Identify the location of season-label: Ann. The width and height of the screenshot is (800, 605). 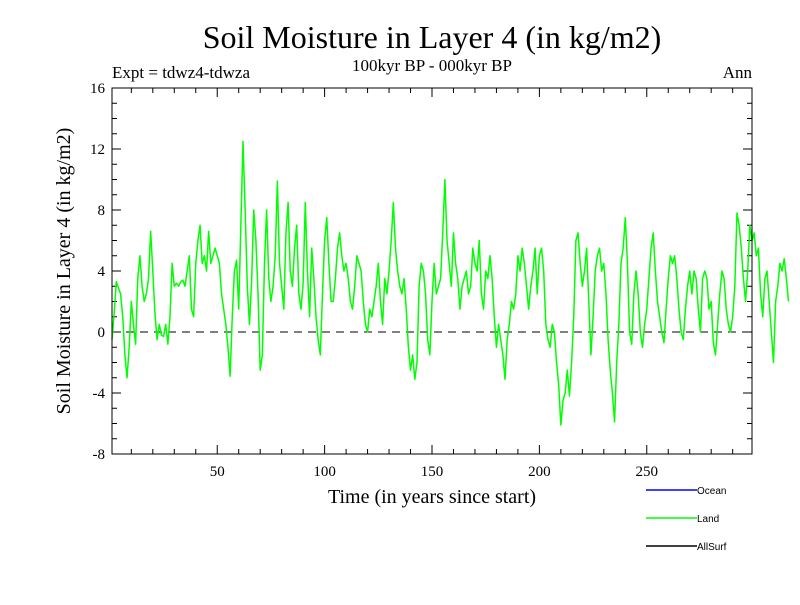
(738, 72).